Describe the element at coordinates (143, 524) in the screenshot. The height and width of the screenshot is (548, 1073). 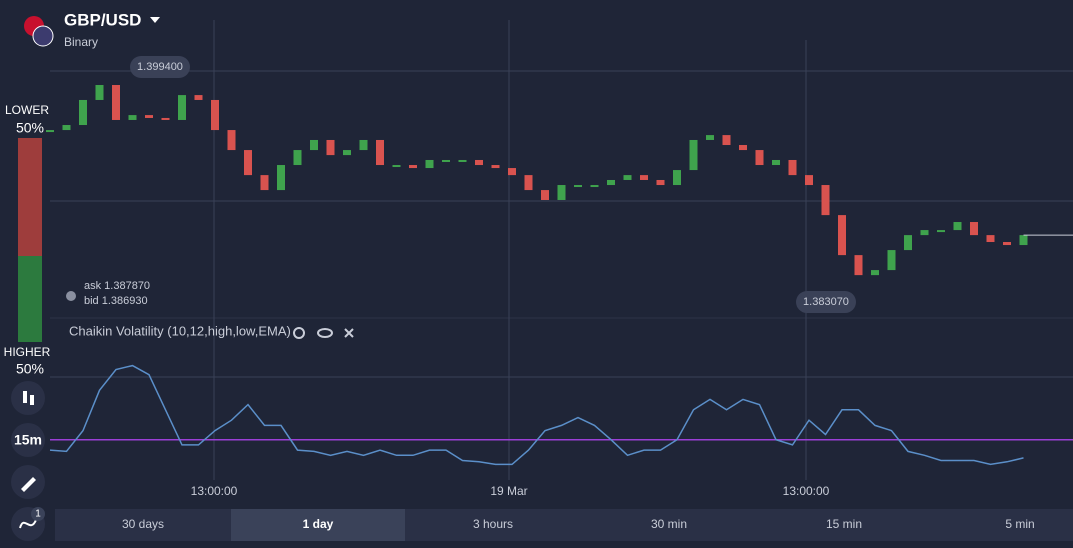
I see `tab: 30 days` at that location.